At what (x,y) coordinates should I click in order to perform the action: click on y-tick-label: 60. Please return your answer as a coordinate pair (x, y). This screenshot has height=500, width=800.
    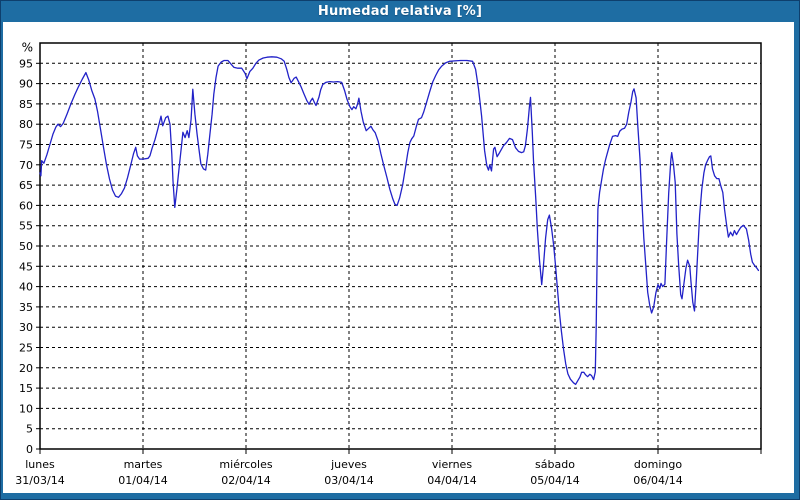
    Looking at the image, I should click on (26, 205).